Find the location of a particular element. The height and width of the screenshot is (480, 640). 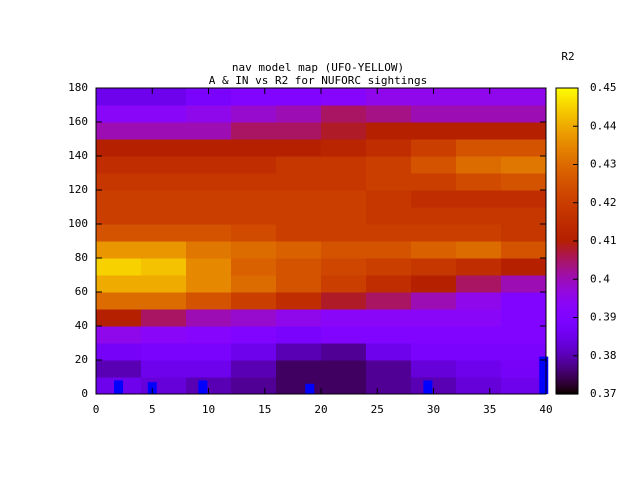

chart-title: nav model map (UFO-YELLOW) is located at coordinates (318, 67).